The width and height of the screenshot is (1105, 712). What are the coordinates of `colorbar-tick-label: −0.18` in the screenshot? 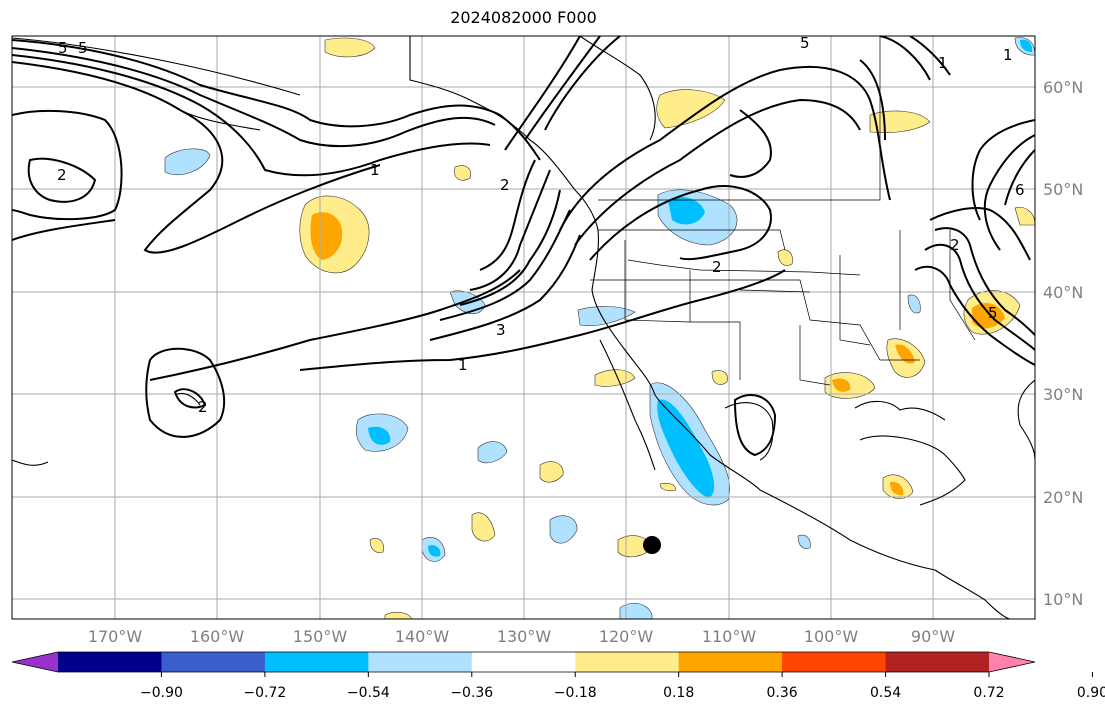 It's located at (575, 693).